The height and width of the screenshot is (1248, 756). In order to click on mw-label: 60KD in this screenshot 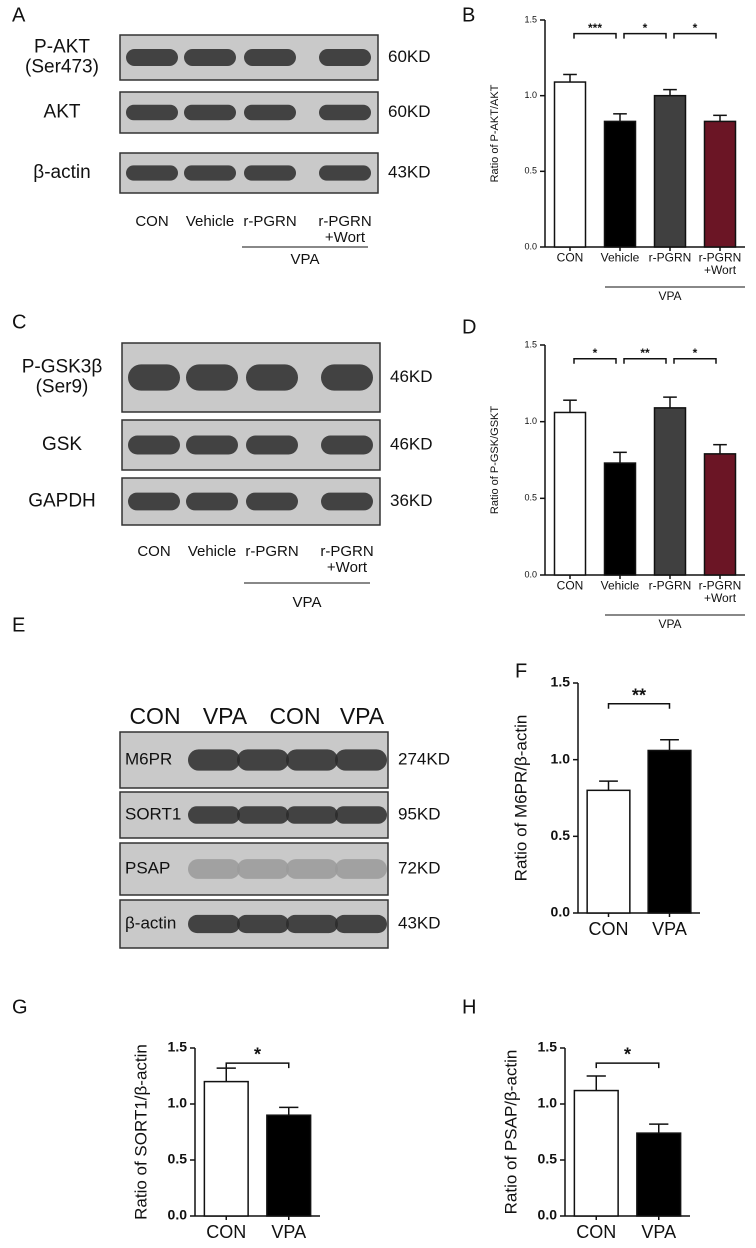, I will do `click(409, 111)`.